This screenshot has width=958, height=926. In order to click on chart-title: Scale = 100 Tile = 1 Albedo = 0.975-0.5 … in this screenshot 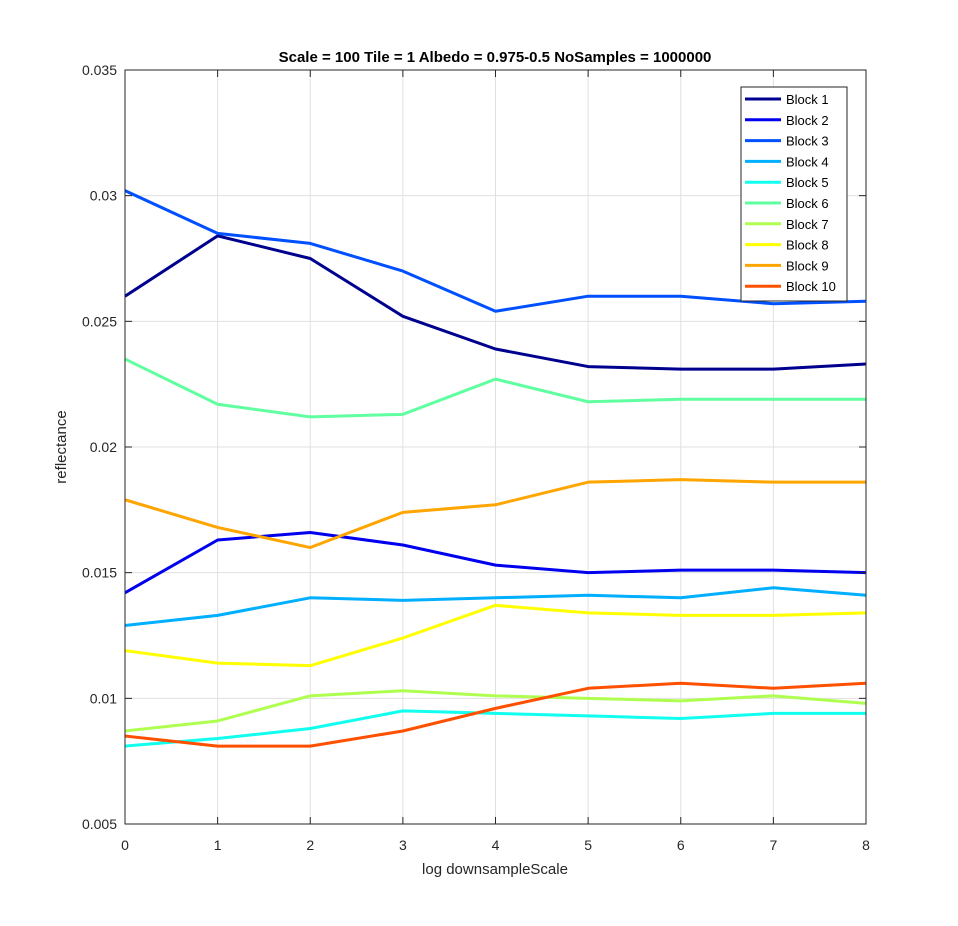, I will do `click(495, 57)`.